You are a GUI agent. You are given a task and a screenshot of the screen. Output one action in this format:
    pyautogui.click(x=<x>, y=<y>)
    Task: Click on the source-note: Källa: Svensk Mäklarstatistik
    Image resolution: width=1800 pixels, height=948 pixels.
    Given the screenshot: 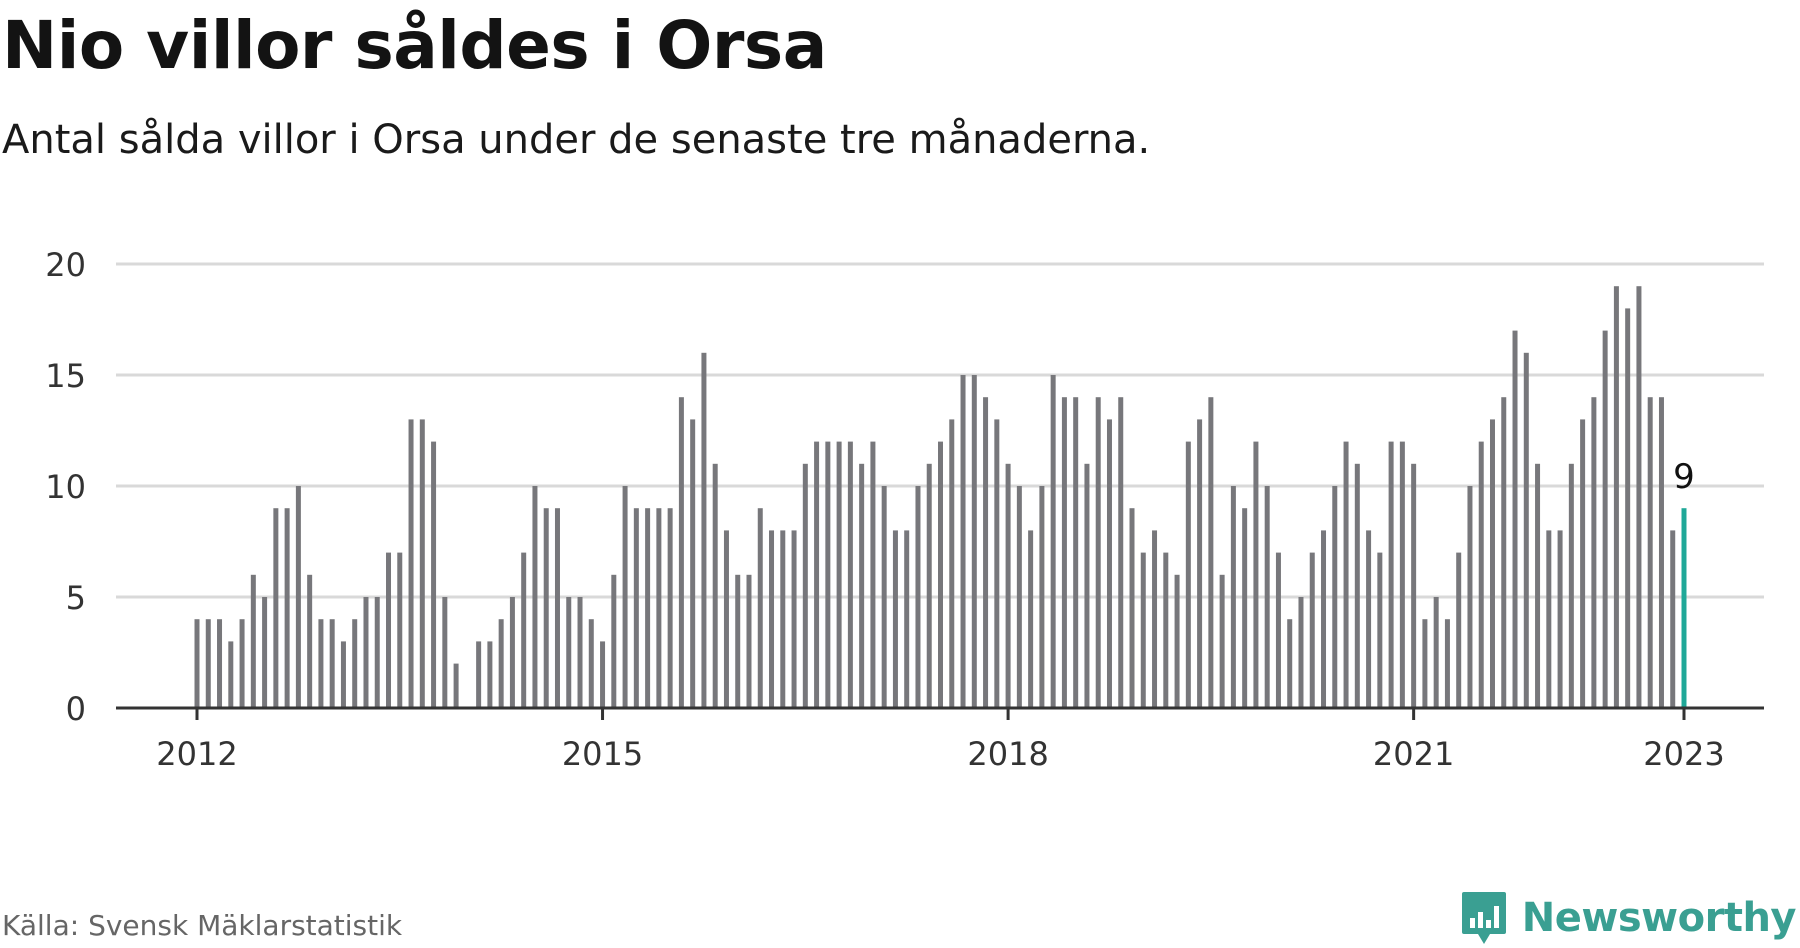 What is the action you would take?
    pyautogui.click(x=202, y=925)
    